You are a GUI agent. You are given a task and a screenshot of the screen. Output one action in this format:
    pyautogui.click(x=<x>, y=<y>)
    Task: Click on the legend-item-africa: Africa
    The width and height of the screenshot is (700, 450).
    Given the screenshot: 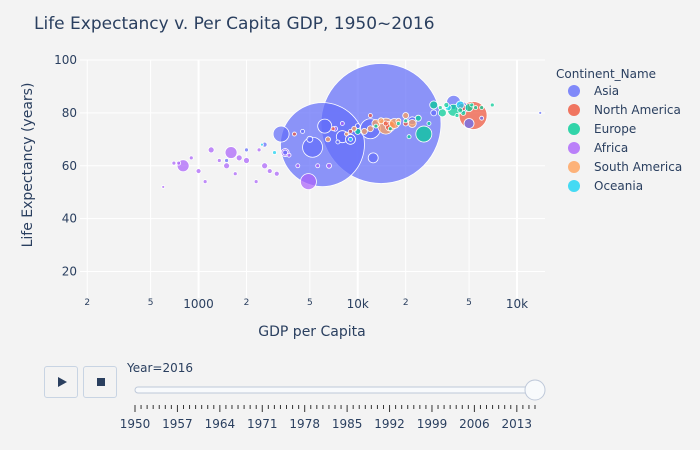 What is the action you would take?
    pyautogui.click(x=611, y=148)
    